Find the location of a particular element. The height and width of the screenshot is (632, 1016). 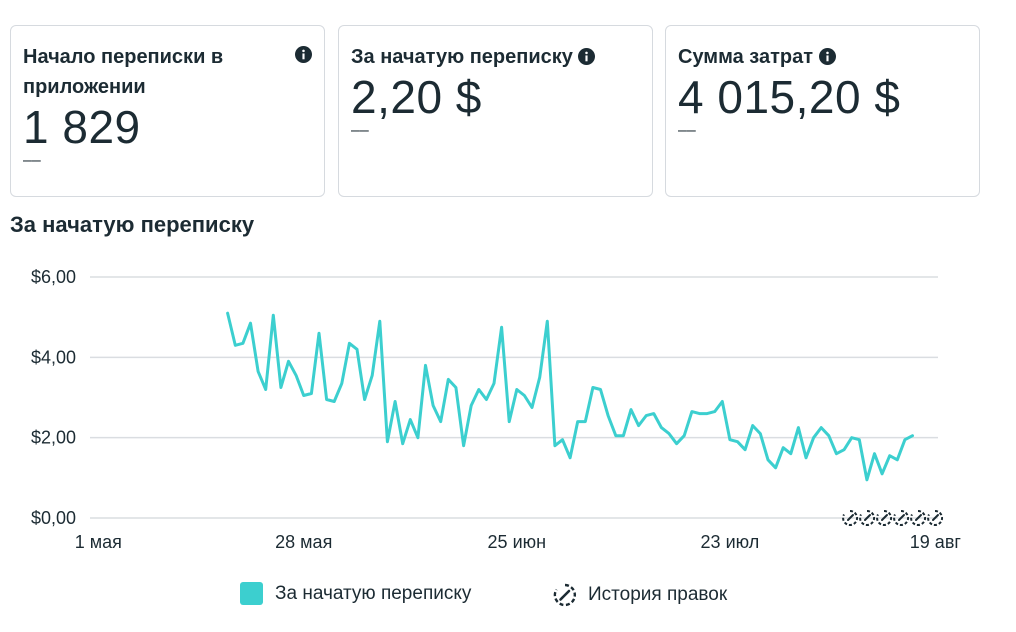

edit-history-markers is located at coordinates (893, 517).